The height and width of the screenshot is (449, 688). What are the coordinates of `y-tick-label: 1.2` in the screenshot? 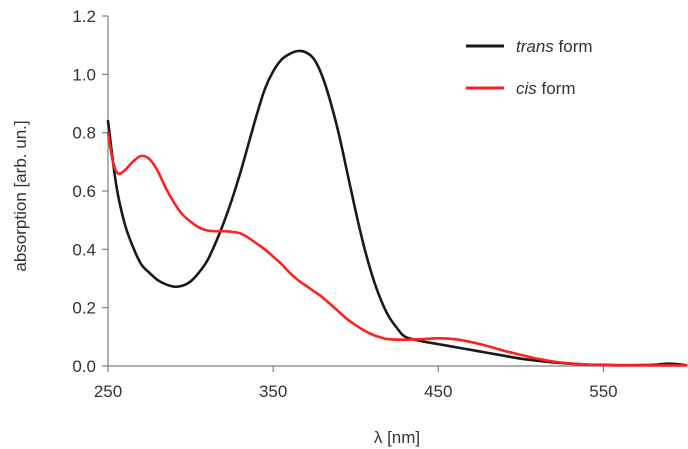 It's located at (84, 16).